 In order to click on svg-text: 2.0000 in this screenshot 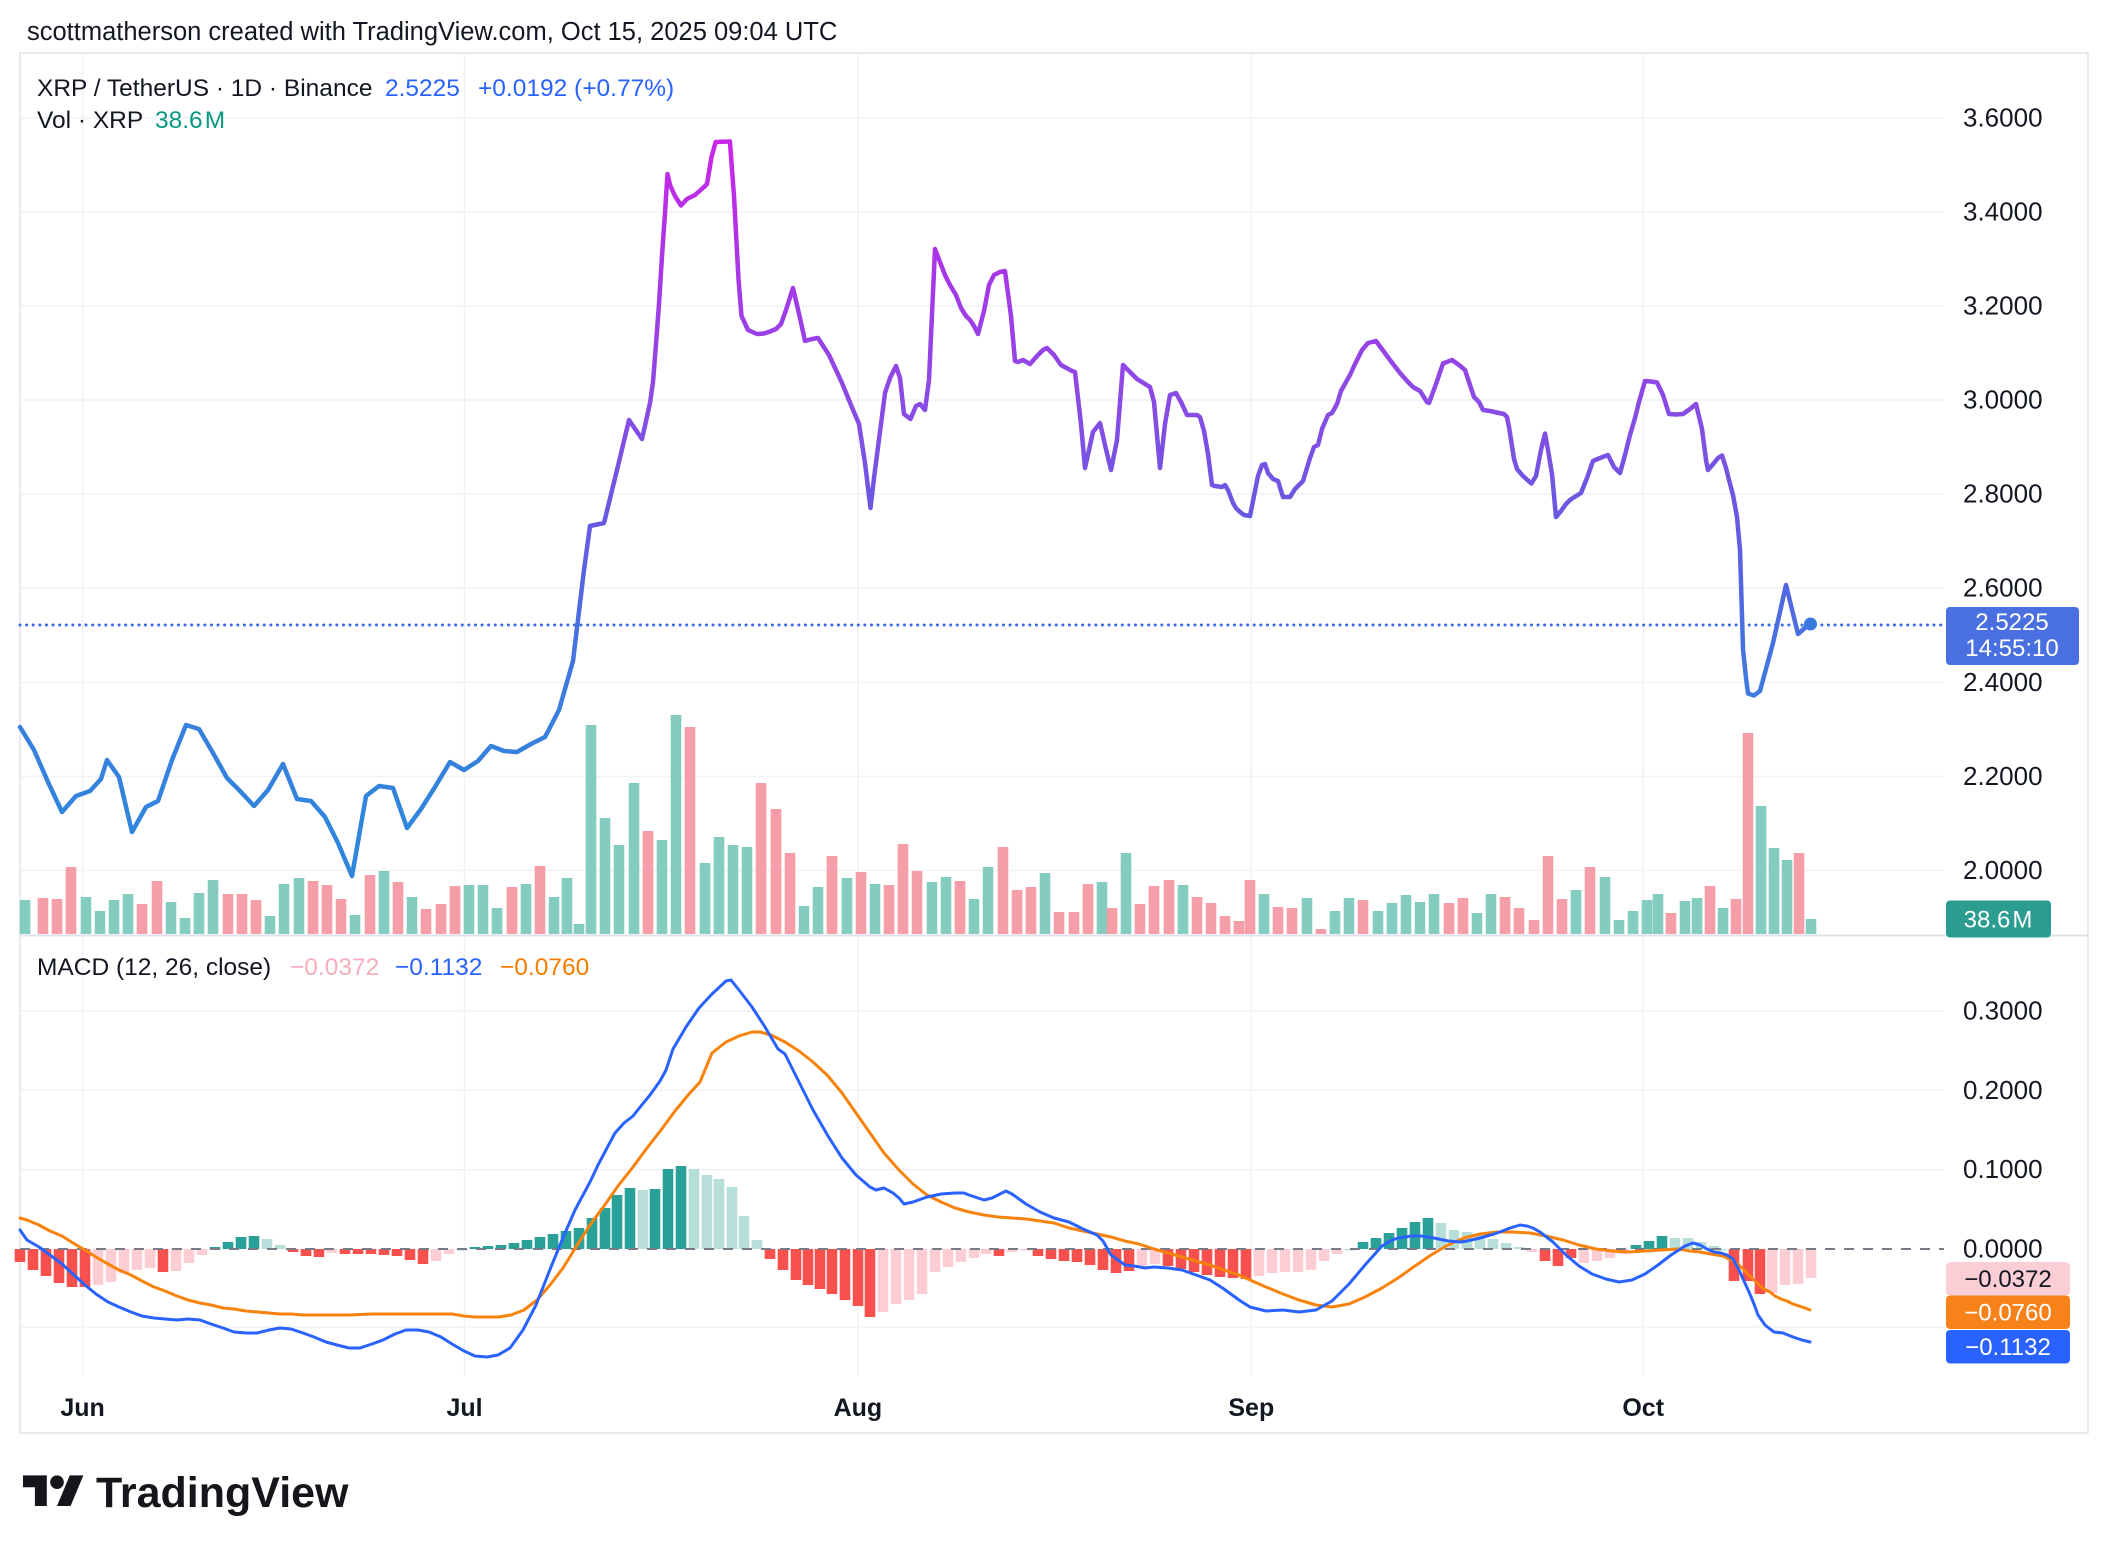, I will do `click(2003, 870)`.